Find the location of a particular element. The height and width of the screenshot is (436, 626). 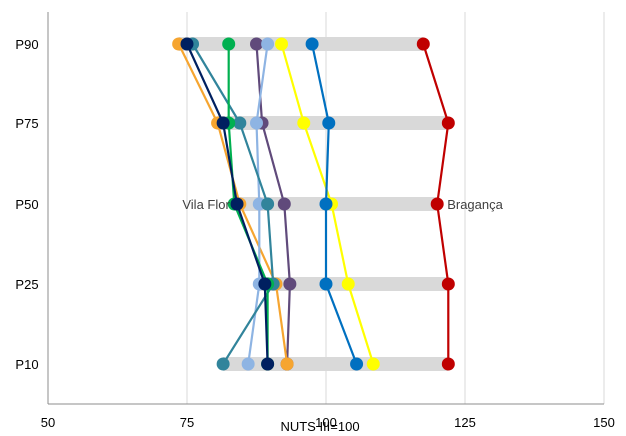

x-tick-label: 75 is located at coordinates (187, 422).